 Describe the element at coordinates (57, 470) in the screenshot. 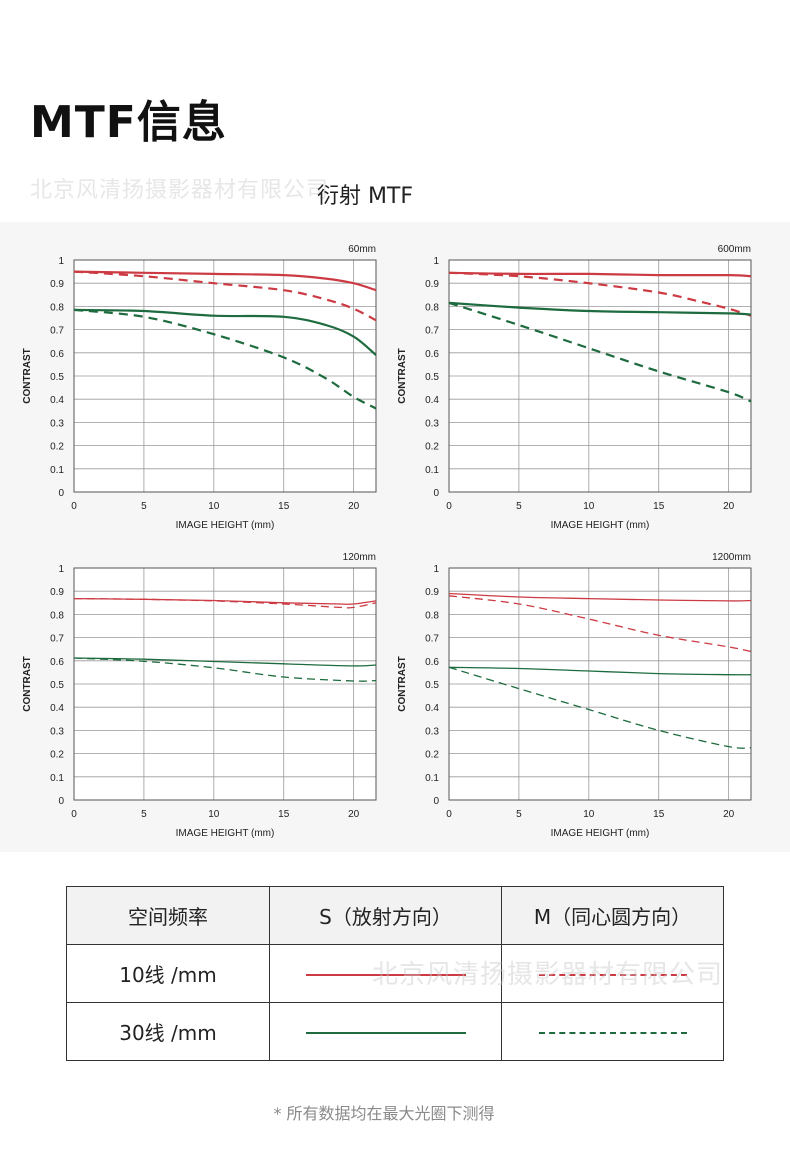

I see `y-tick-label: 0.1` at that location.